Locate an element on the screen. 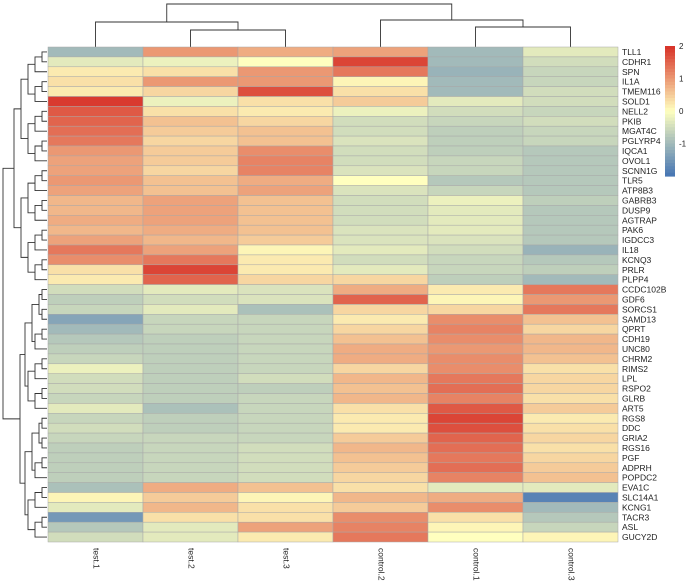 The image size is (692, 583). gene-label: AGTRAP is located at coordinates (639, 220).